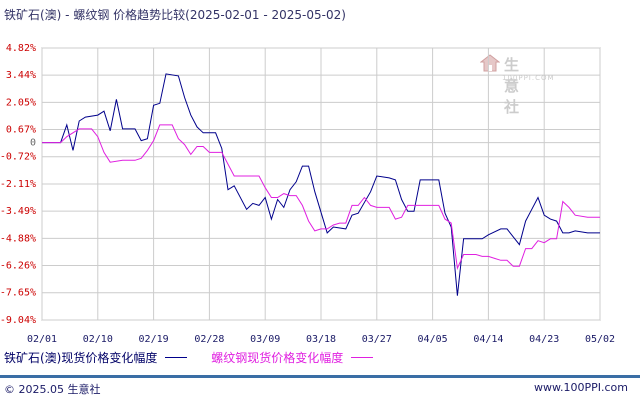  I want to click on x-tick-label: 05/02, so click(600, 339).